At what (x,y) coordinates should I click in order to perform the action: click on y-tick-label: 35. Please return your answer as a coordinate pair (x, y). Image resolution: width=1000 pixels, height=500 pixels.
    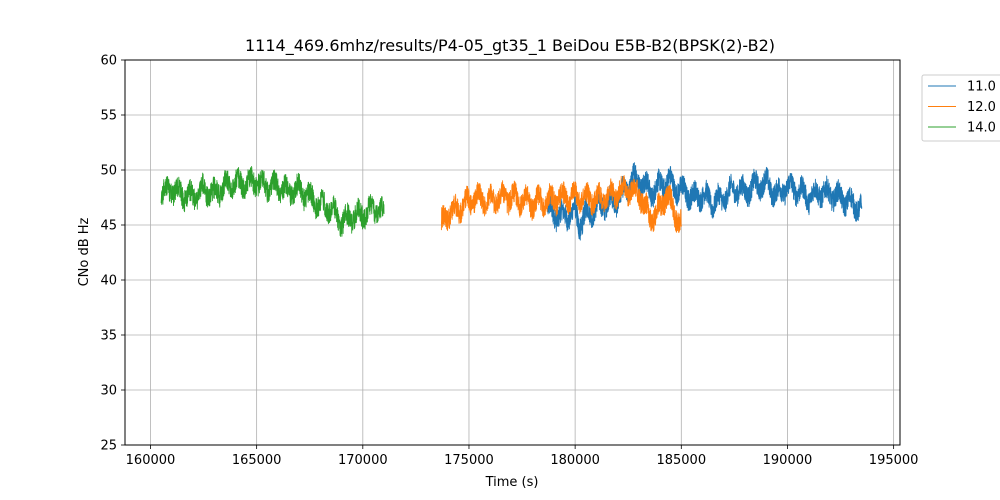
    Looking at the image, I should click on (108, 336).